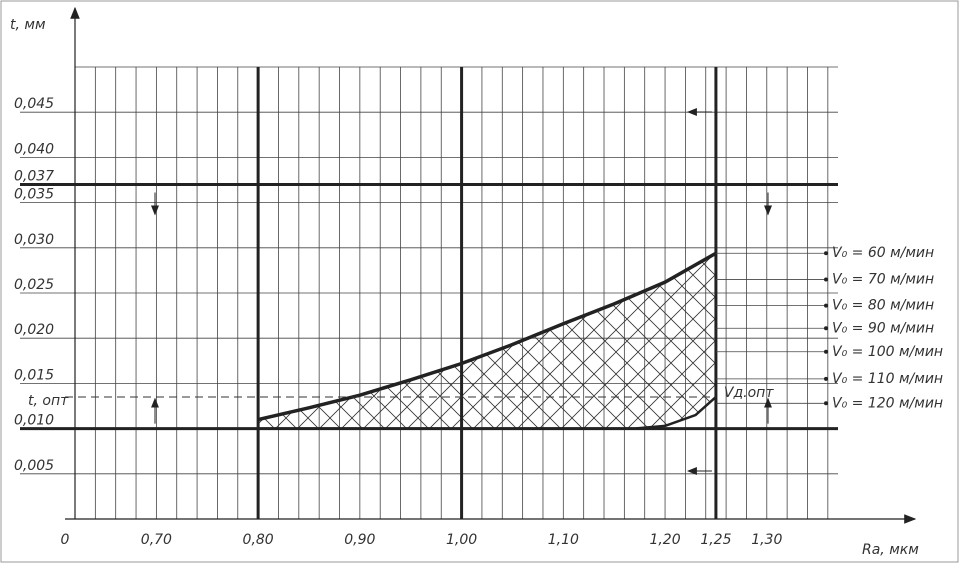  I want to click on y-axis-title: t, мм, so click(28, 25).